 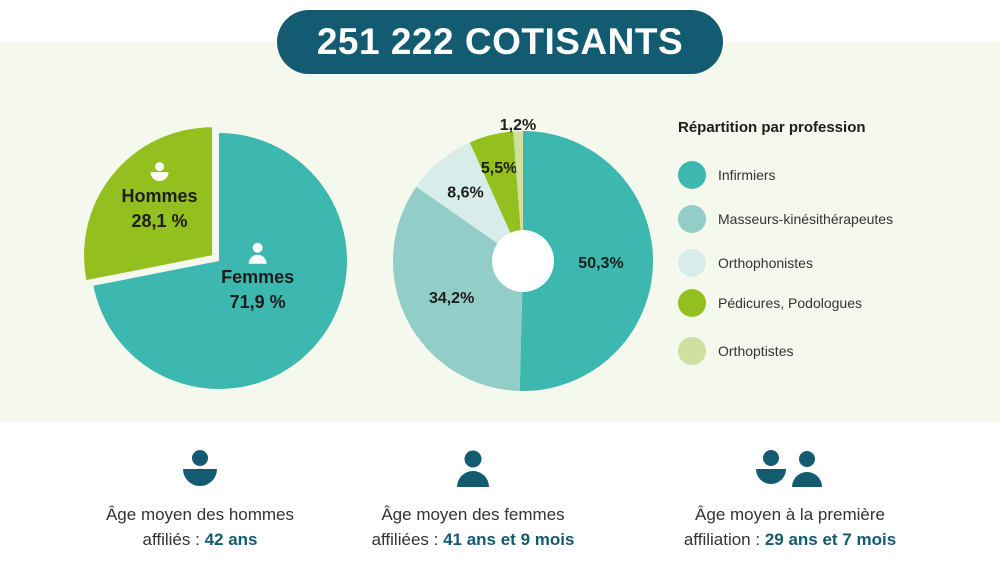 I want to click on stat-affiliation-value: 29 ans et 7 mois, so click(x=830, y=539).